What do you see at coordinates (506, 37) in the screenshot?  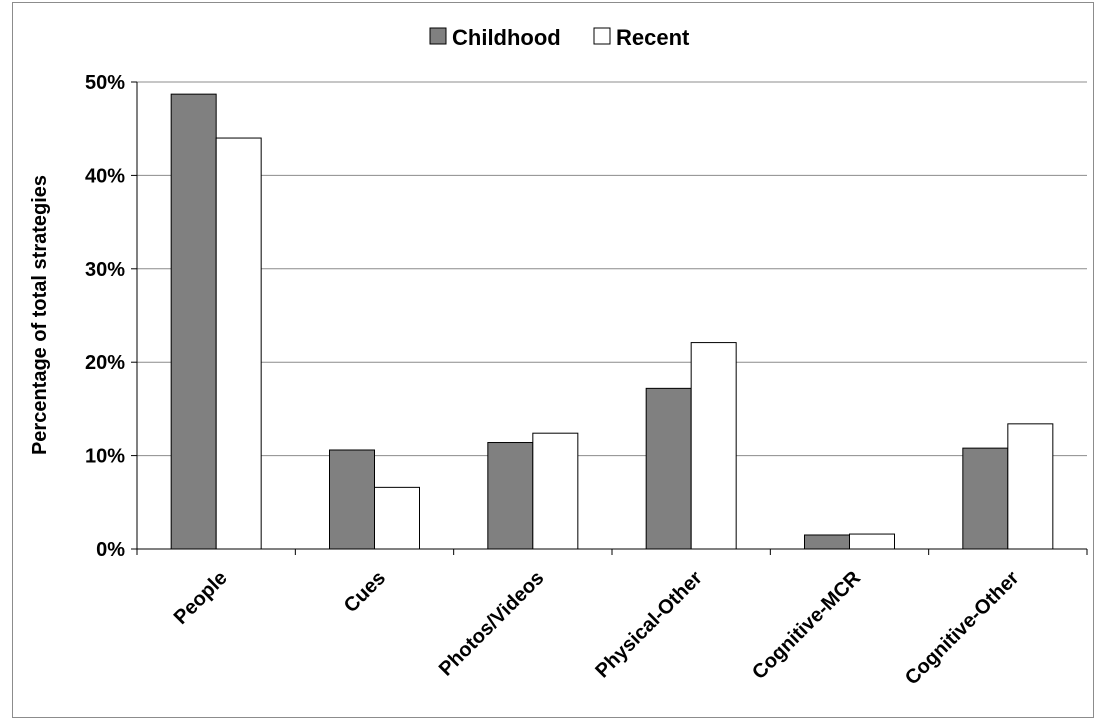 I see `legend-label-childhood: Childhood` at bounding box center [506, 37].